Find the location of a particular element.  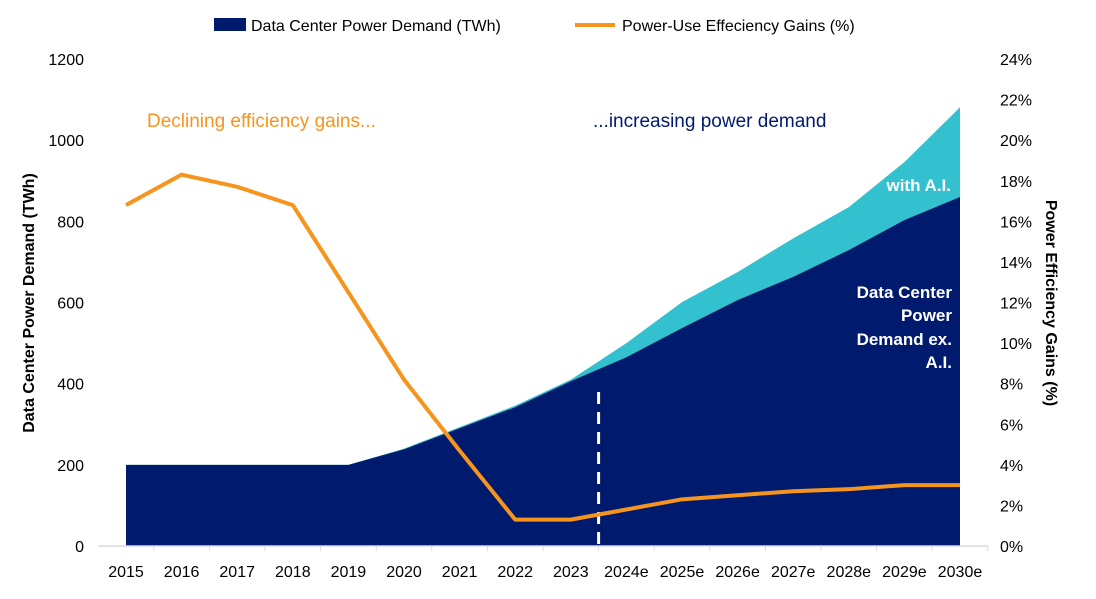

x-tick-label: 2027e is located at coordinates (793, 572).